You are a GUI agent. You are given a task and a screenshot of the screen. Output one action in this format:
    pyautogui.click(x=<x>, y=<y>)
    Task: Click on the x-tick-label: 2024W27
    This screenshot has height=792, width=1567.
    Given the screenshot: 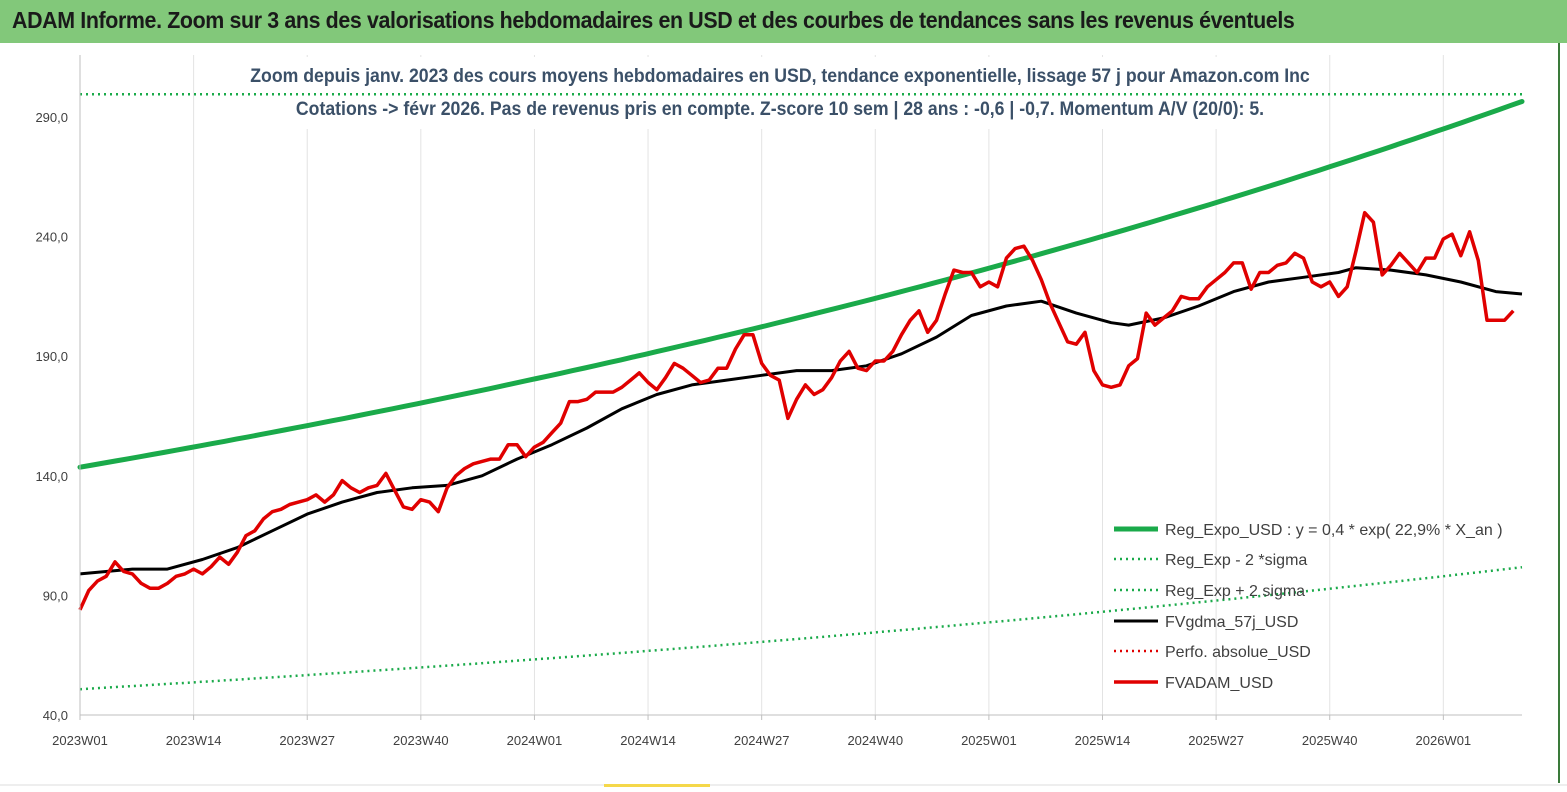 What is the action you would take?
    pyautogui.click(x=762, y=740)
    